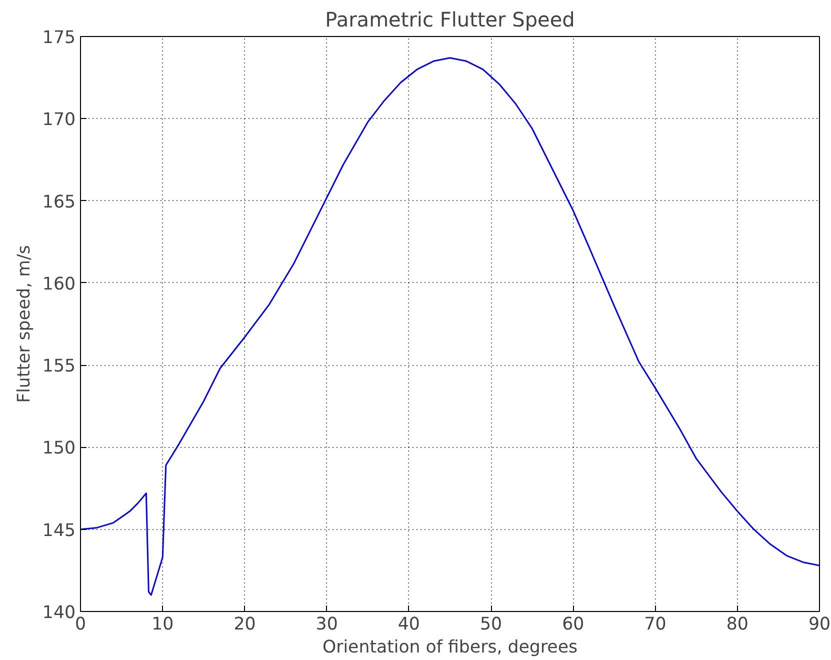  What do you see at coordinates (409, 624) in the screenshot?
I see `x-tick-label: 40` at bounding box center [409, 624].